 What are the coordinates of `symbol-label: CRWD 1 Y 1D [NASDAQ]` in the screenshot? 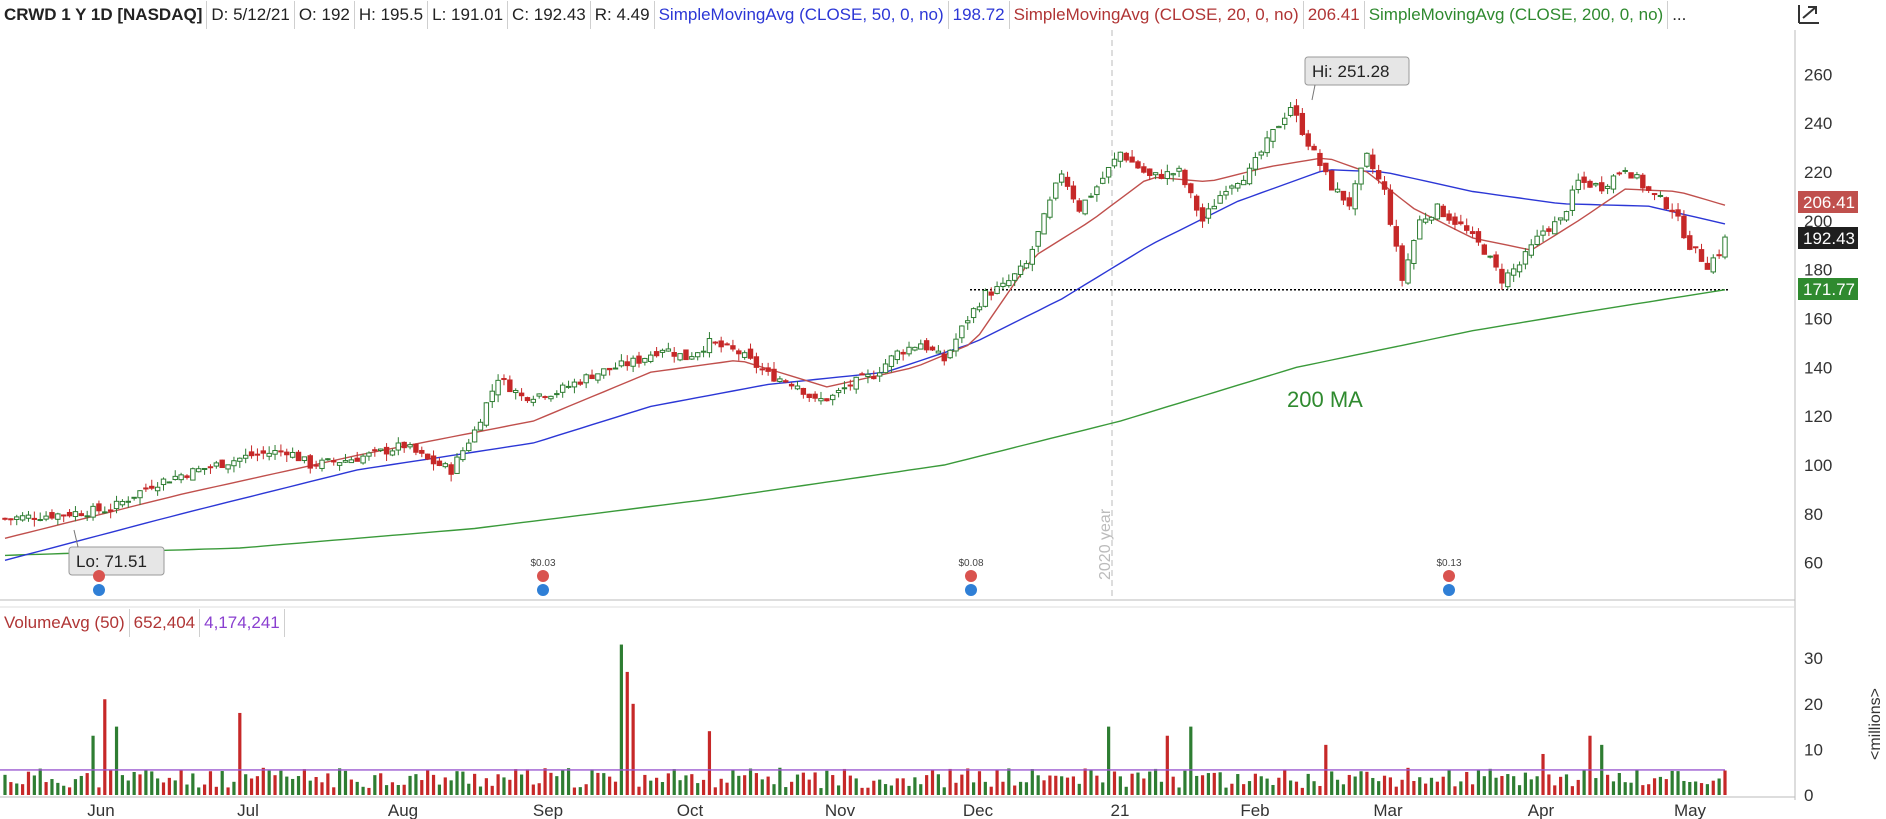 It's located at (104, 15).